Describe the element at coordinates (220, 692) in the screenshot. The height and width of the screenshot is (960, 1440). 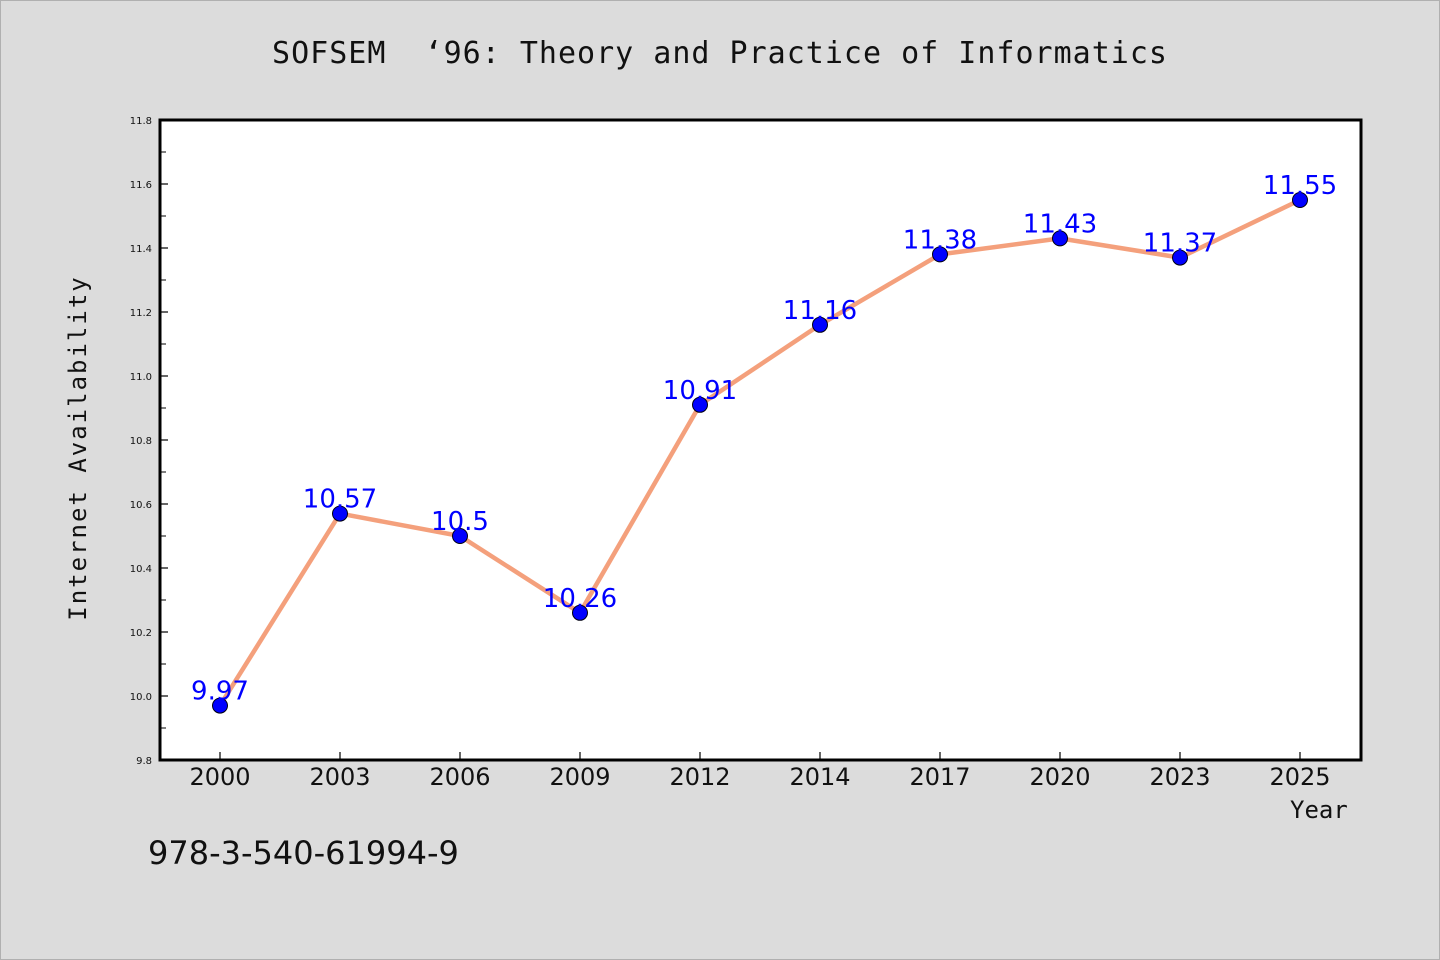
I see `data-label: 9.97` at that location.